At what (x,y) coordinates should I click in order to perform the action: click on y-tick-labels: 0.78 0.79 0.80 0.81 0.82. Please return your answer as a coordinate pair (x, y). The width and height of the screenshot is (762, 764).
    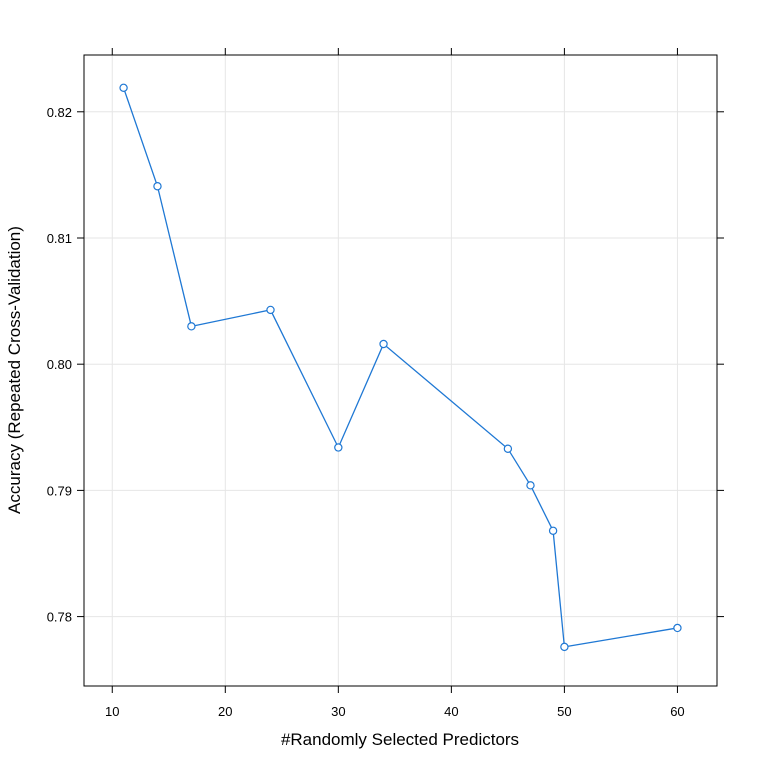
    Looking at the image, I should click on (59, 365).